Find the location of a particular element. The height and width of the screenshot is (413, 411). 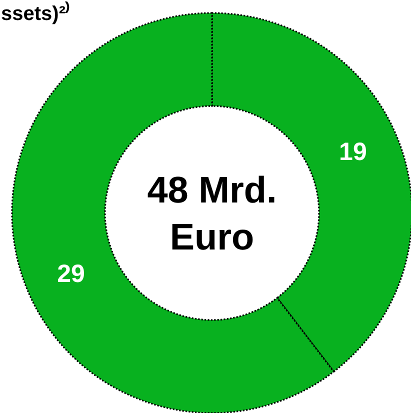

text: 48 Mrd. Euro is located at coordinates (212, 214).